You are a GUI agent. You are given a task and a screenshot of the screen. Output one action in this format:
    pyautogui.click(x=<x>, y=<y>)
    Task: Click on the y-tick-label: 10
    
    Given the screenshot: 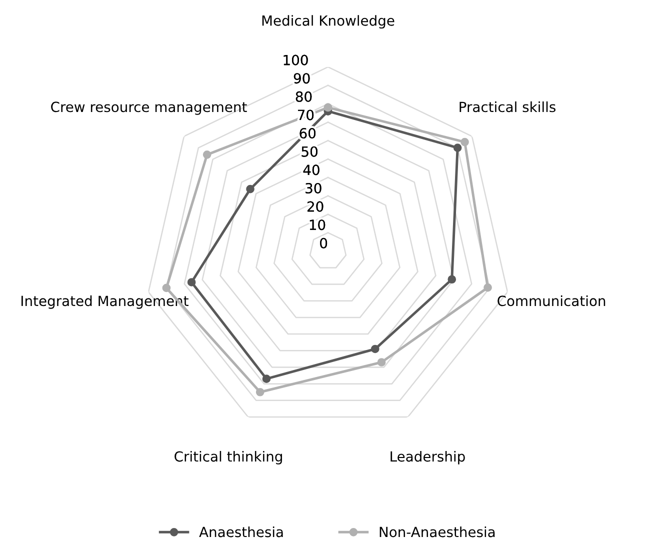 What is the action you would take?
    pyautogui.click(x=318, y=225)
    